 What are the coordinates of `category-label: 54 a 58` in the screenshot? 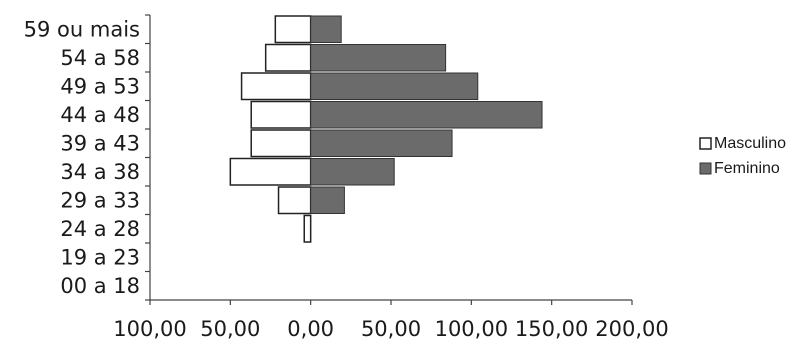 It's located at (100, 58).